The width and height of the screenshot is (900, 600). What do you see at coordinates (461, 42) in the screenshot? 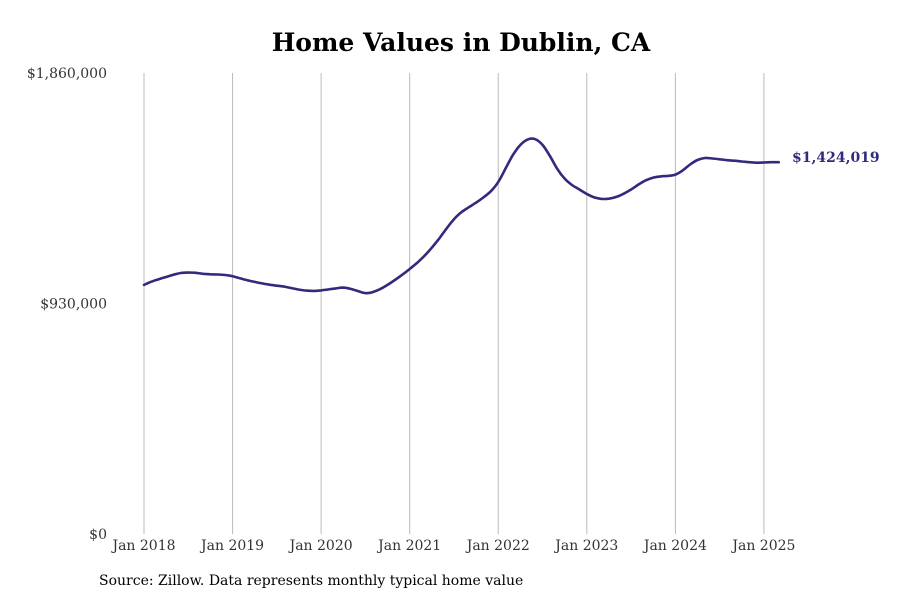
I see `chart-title: Home Values in Dublin, CA` at bounding box center [461, 42].